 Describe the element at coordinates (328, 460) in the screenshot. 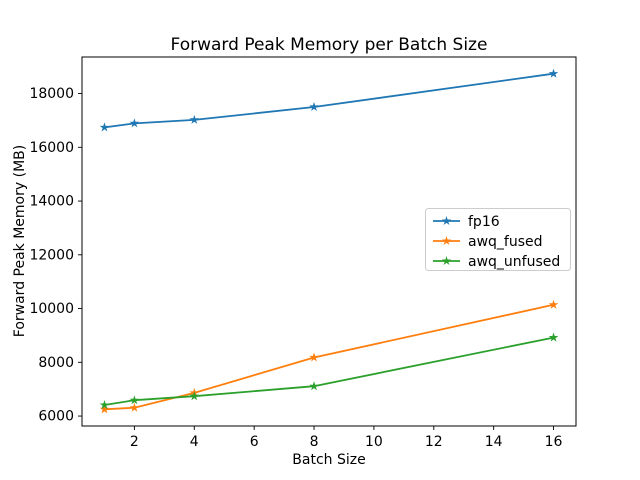

I see `x-axis-label: Batch Size` at that location.